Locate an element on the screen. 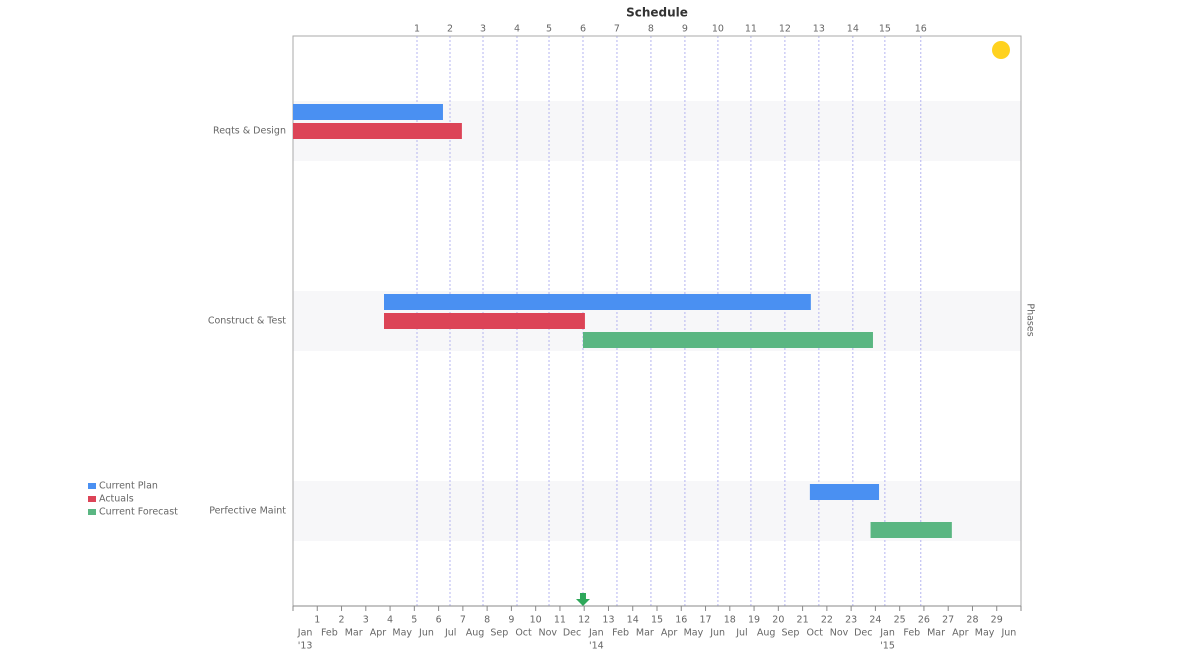  legend-label: Actuals is located at coordinates (116, 499).